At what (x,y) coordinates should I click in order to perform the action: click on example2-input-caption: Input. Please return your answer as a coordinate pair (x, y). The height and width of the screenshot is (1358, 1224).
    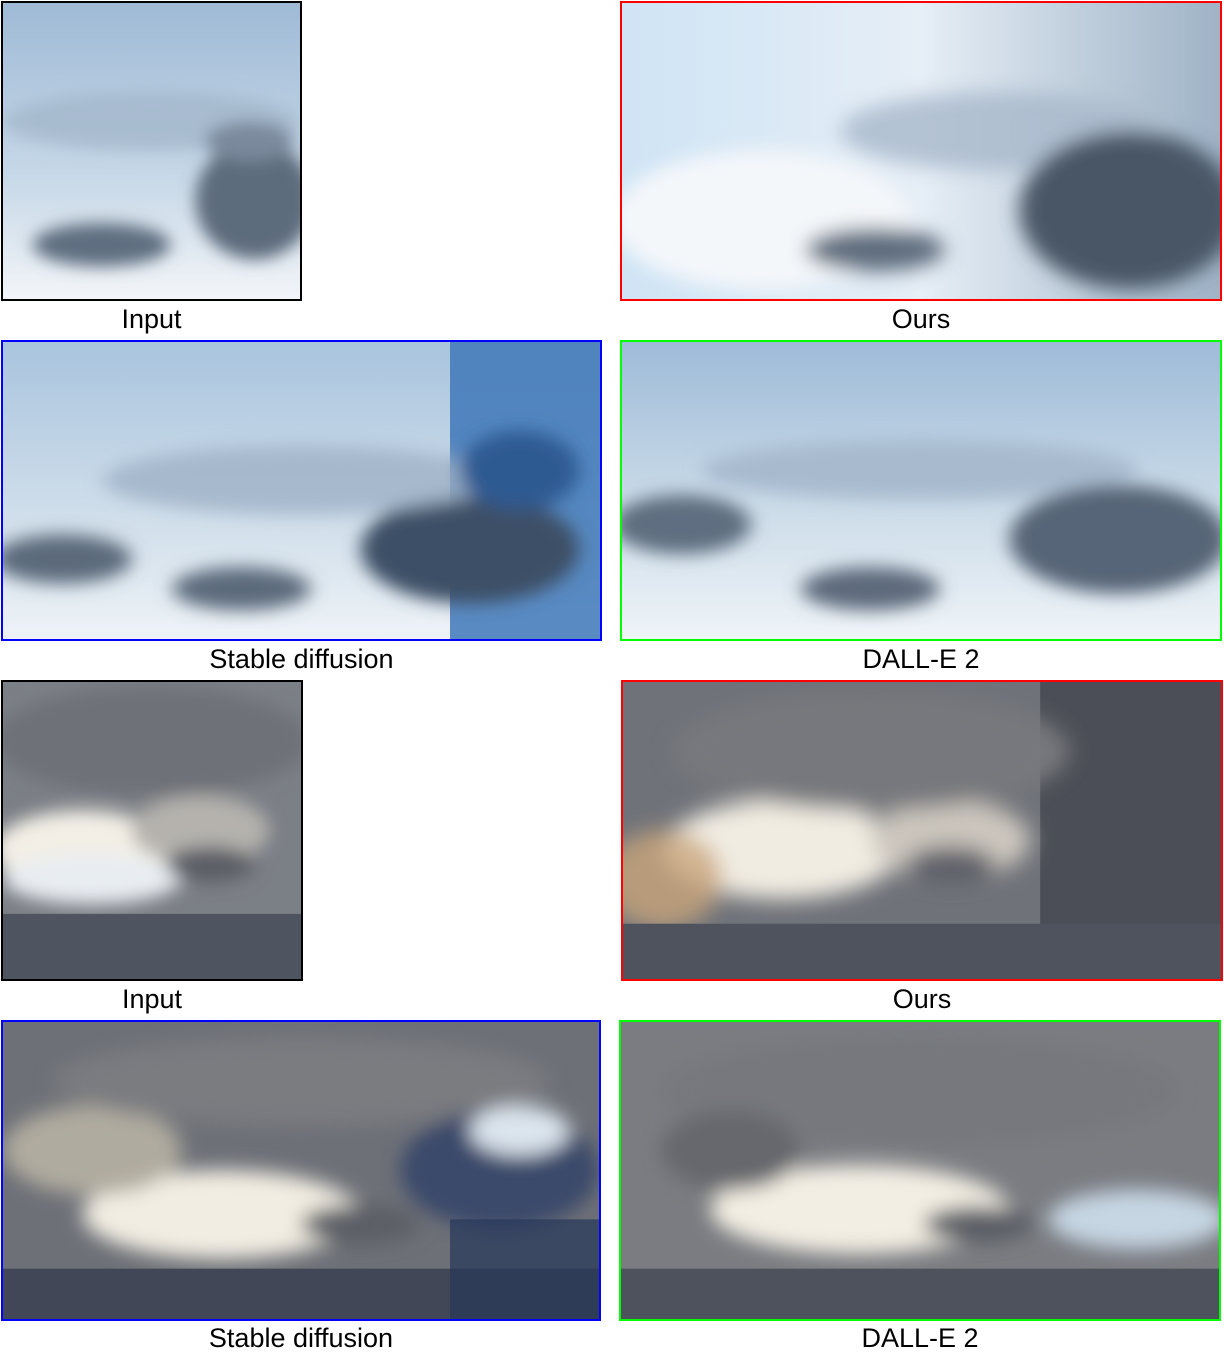
    Looking at the image, I should click on (152, 999).